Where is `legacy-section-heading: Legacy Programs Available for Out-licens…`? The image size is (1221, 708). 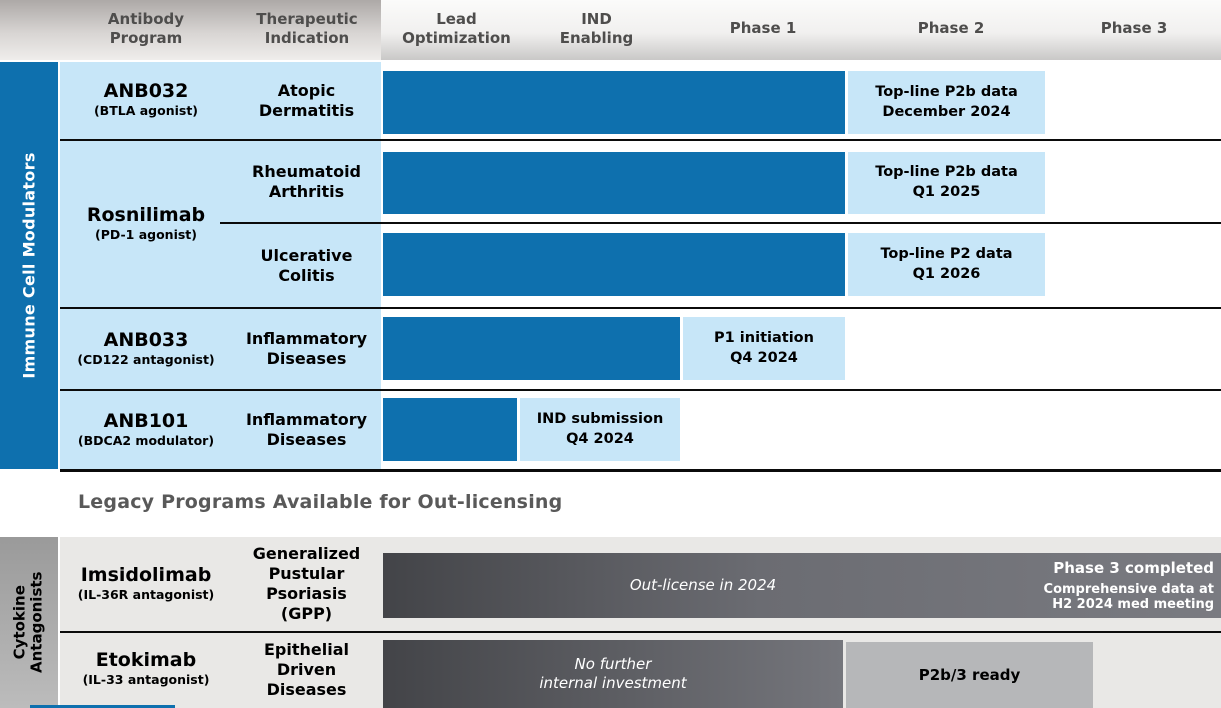
legacy-section-heading: Legacy Programs Available for Out-licens… is located at coordinates (320, 502).